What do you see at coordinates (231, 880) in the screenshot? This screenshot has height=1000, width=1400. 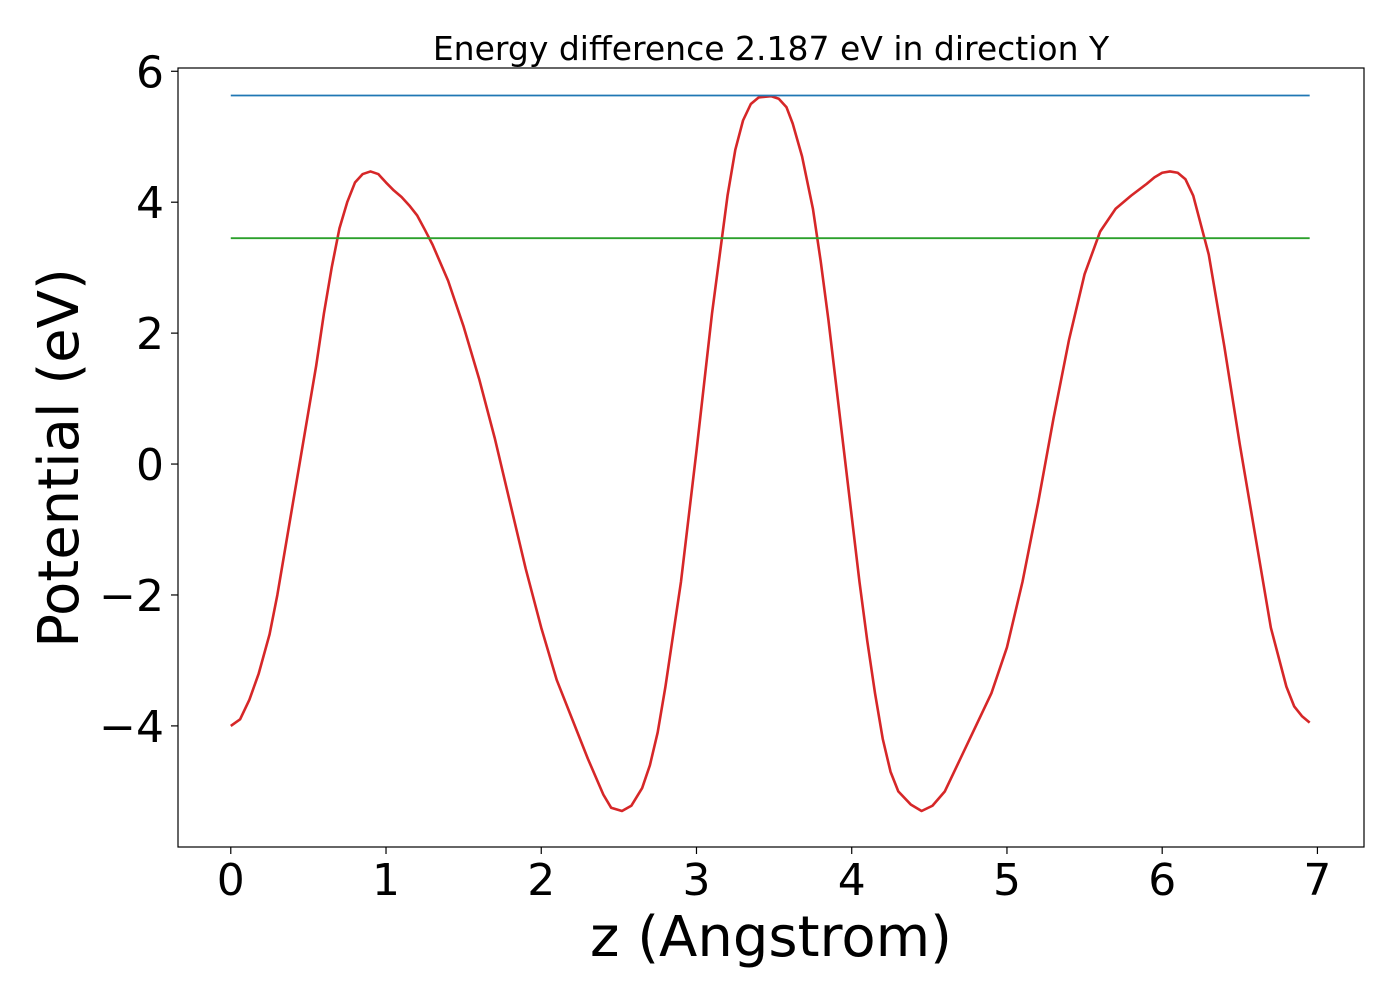 I see `x-tick-label: 0` at bounding box center [231, 880].